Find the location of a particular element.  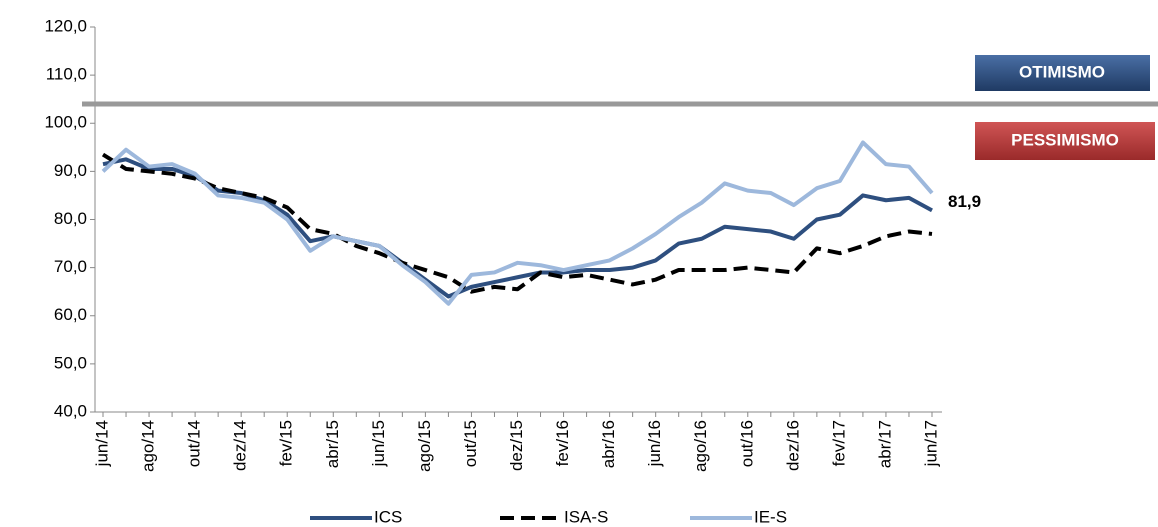

x-tick-label: dez/16 is located at coordinates (792, 445).